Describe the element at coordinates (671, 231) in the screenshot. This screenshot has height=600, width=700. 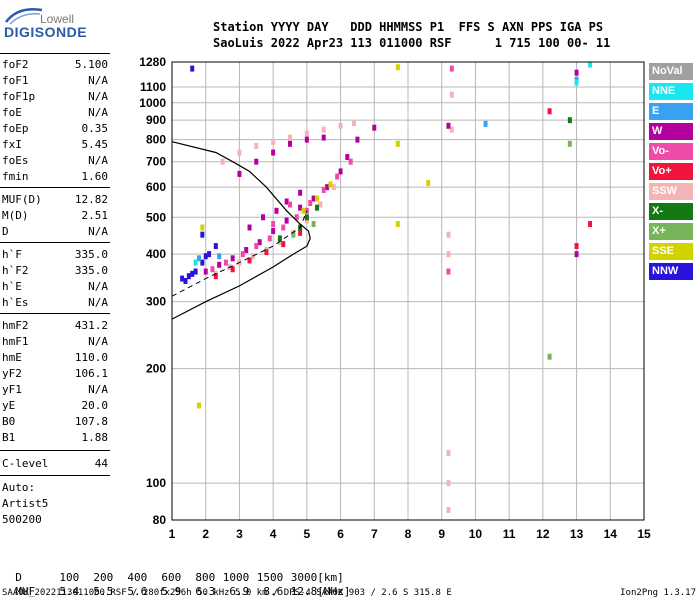
I see `legend-item: X+` at that location.